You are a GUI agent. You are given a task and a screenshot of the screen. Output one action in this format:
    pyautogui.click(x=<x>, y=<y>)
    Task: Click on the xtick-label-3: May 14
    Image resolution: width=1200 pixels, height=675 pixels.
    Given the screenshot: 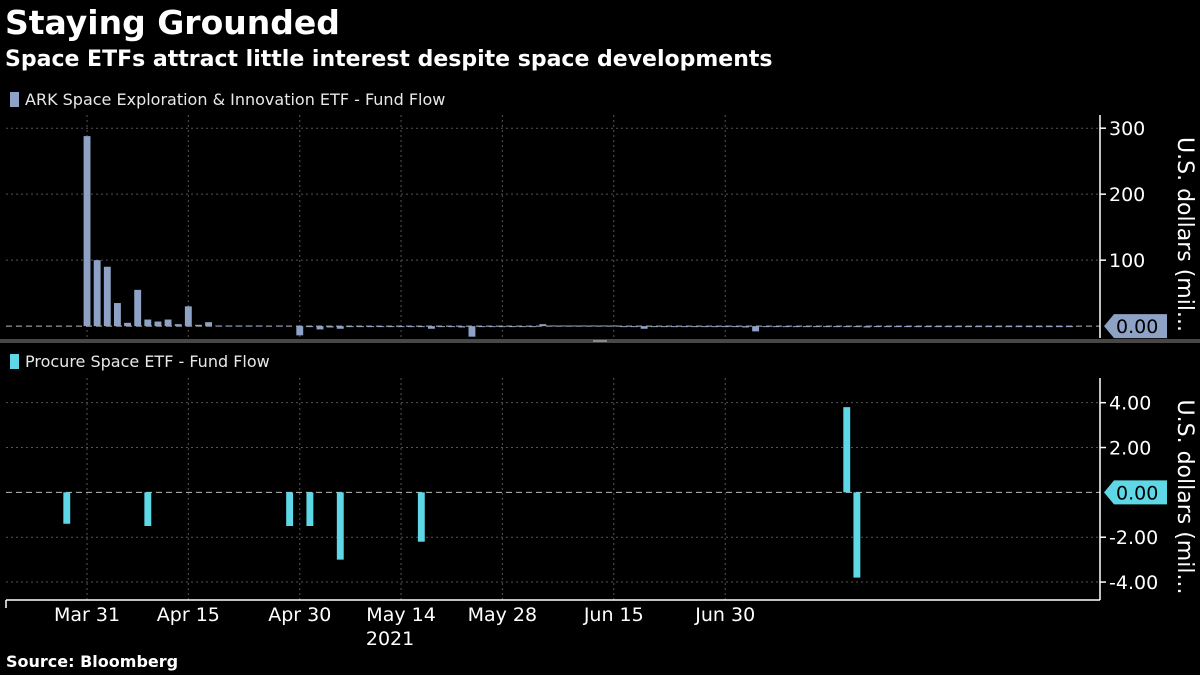 What is the action you would take?
    pyautogui.click(x=401, y=615)
    